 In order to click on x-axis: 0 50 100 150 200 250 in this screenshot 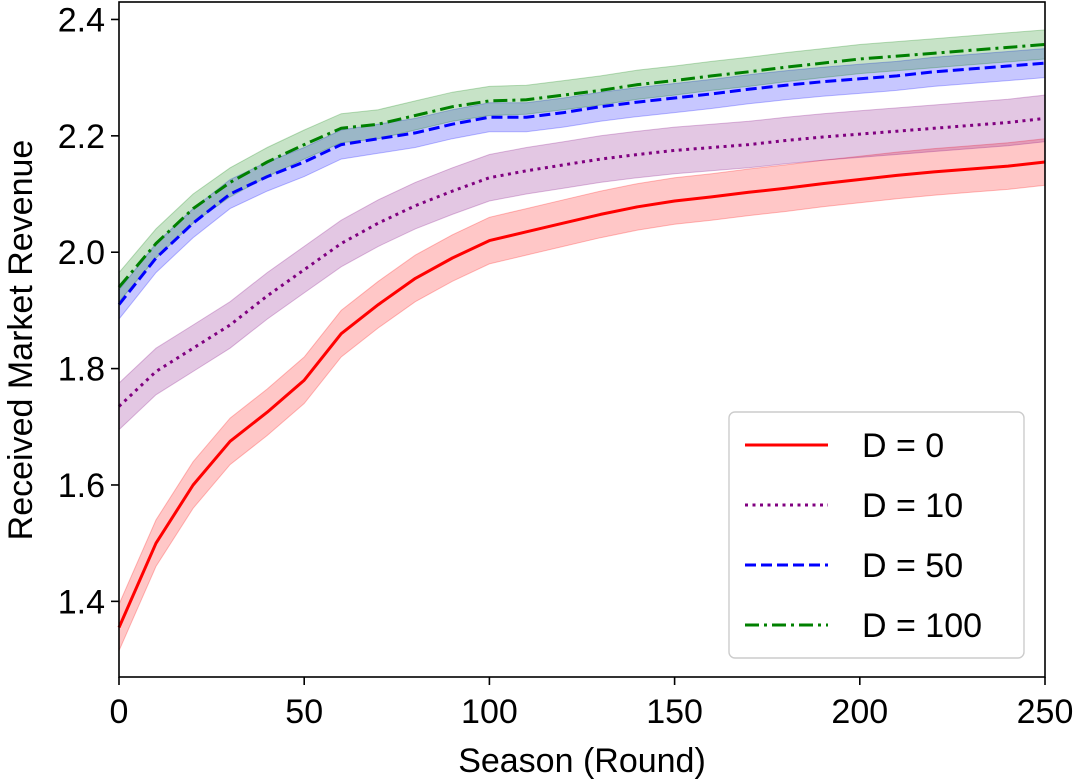, I will do `click(592, 704)`.